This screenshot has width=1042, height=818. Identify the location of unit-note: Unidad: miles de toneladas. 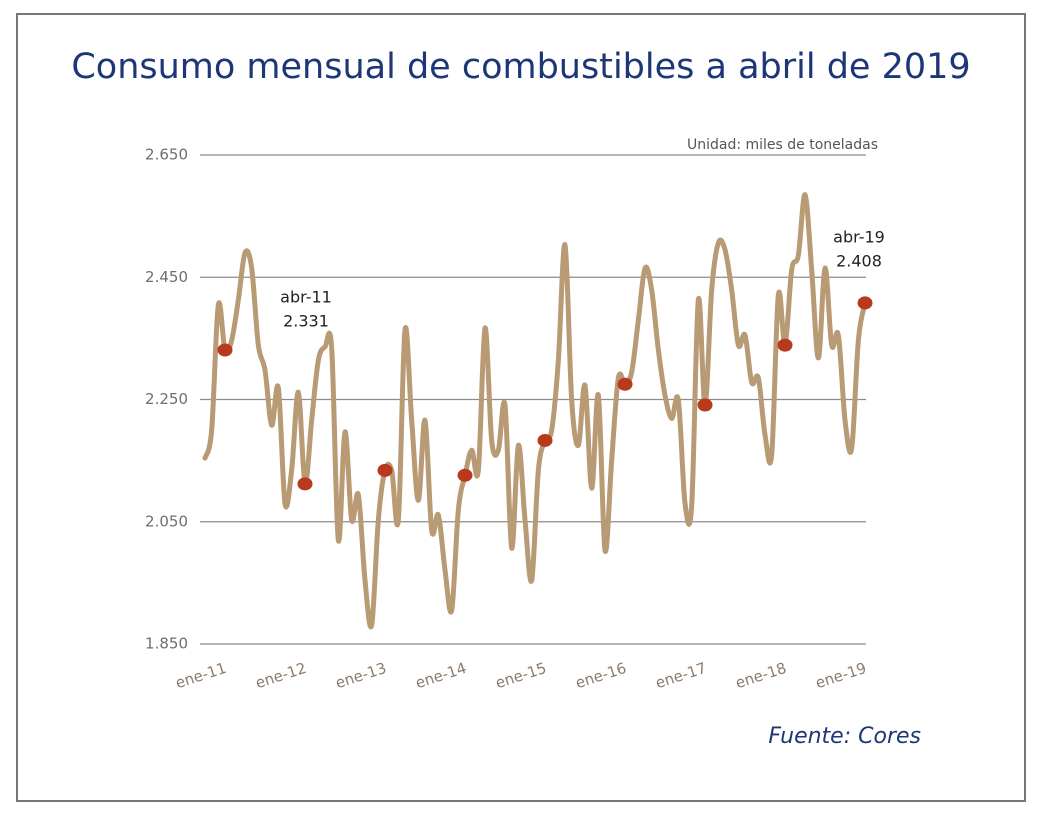
(782, 145).